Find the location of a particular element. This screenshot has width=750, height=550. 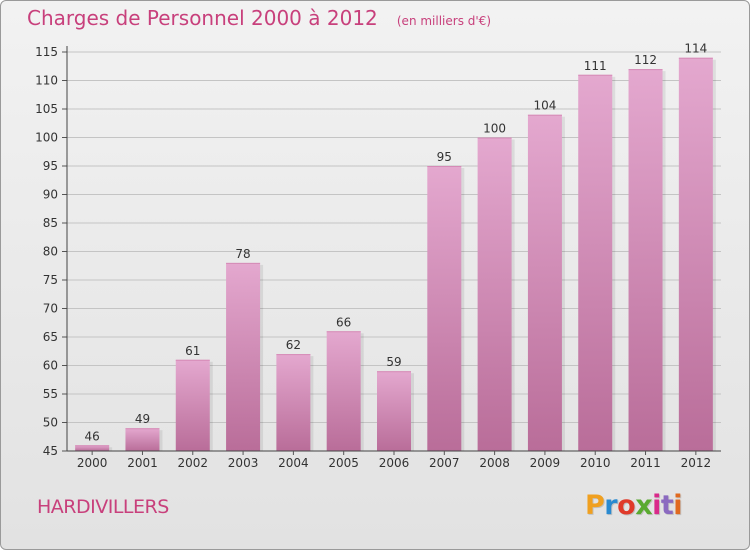

data-label: 112 is located at coordinates (645, 60).